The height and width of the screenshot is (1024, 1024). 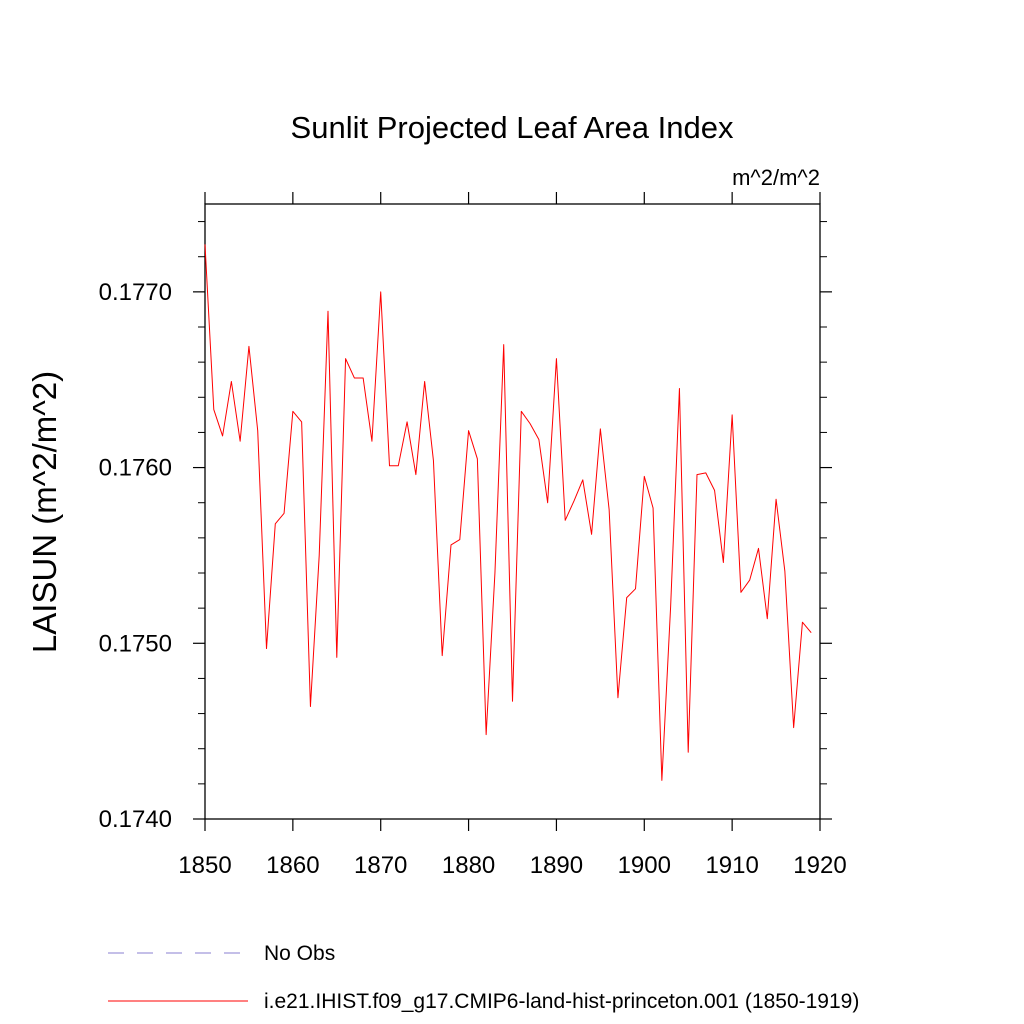 What do you see at coordinates (380, 865) in the screenshot?
I see `x-tick-label: 1870` at bounding box center [380, 865].